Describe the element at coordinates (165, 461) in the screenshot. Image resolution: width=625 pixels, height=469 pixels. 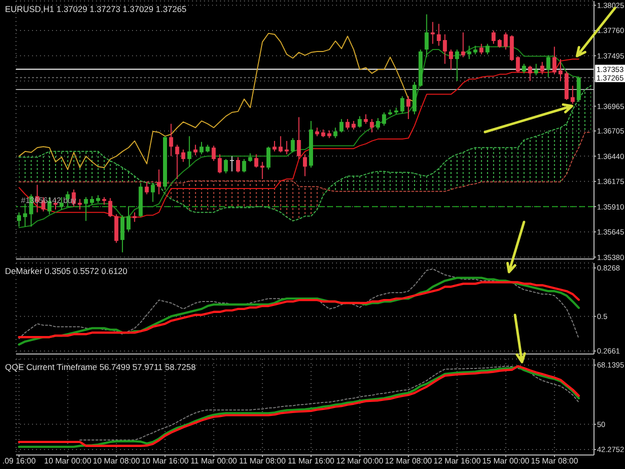
I see `x-tick-label: 10 Mar 16:00` at that location.